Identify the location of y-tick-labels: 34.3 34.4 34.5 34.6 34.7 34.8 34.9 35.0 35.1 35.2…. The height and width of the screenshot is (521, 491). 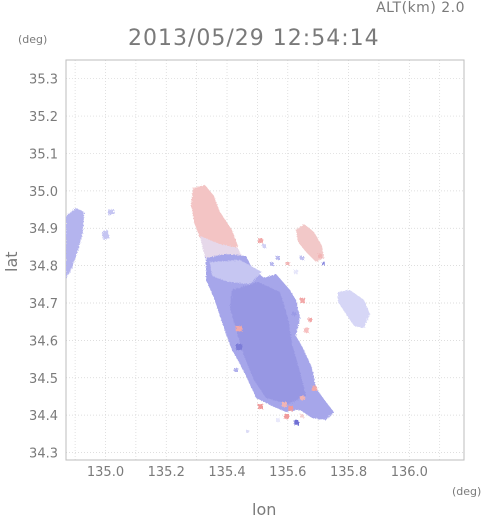
(43, 267).